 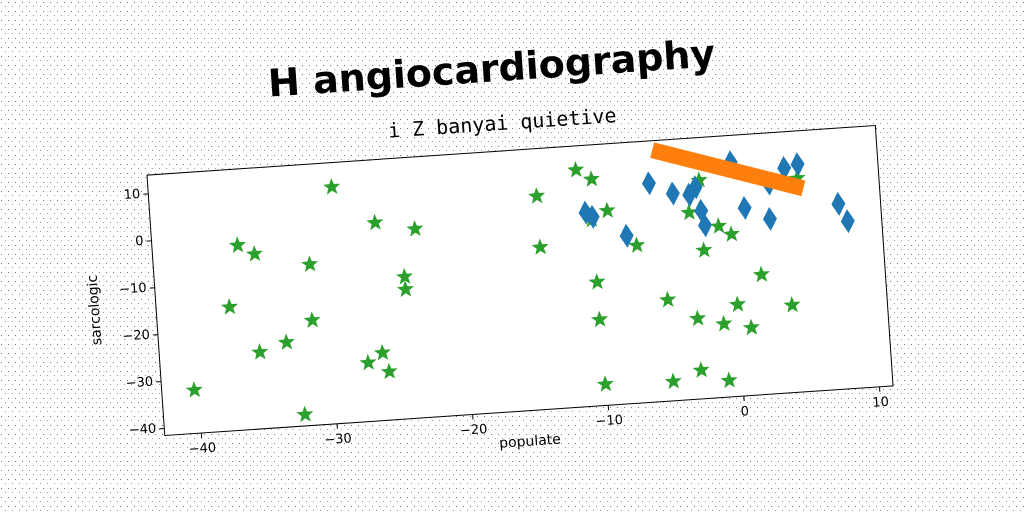 I want to click on y-tick-label: 0, so click(x=139, y=242).